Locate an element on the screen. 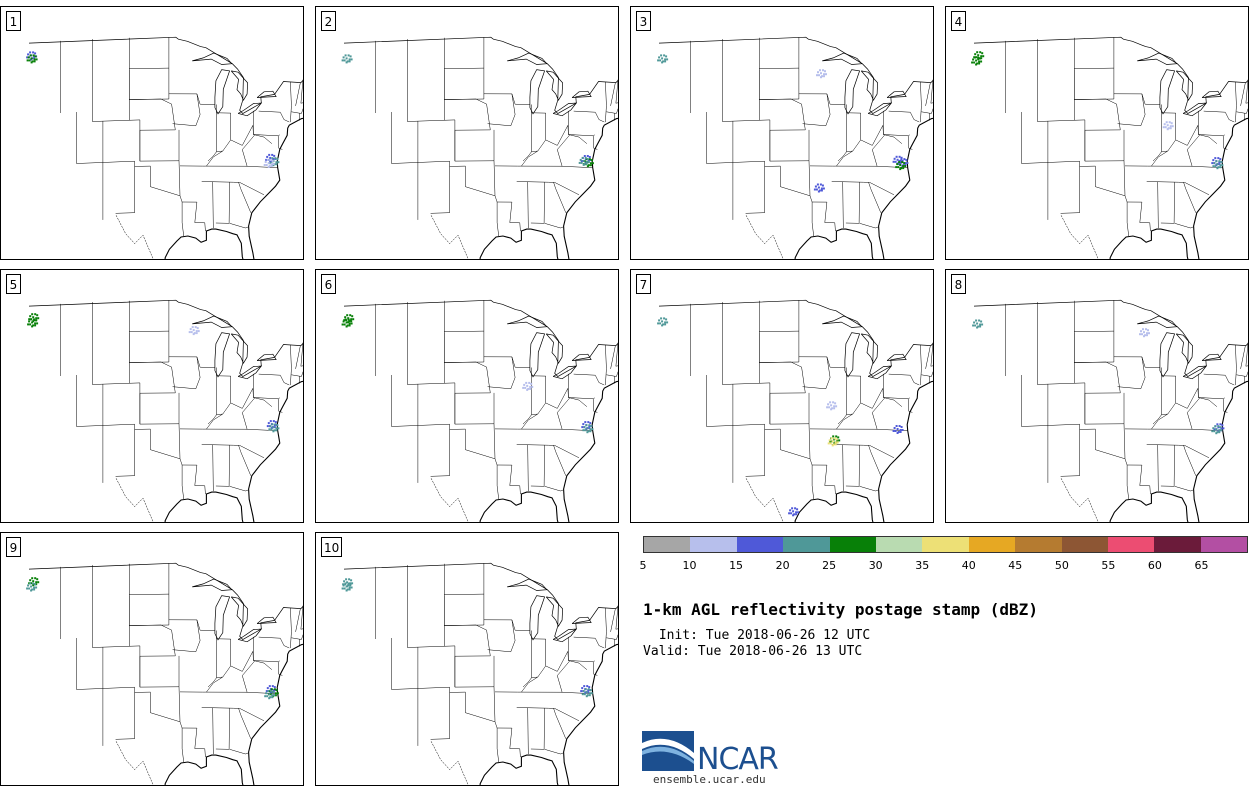  colorbar-tick-label: 10 is located at coordinates (689, 565).